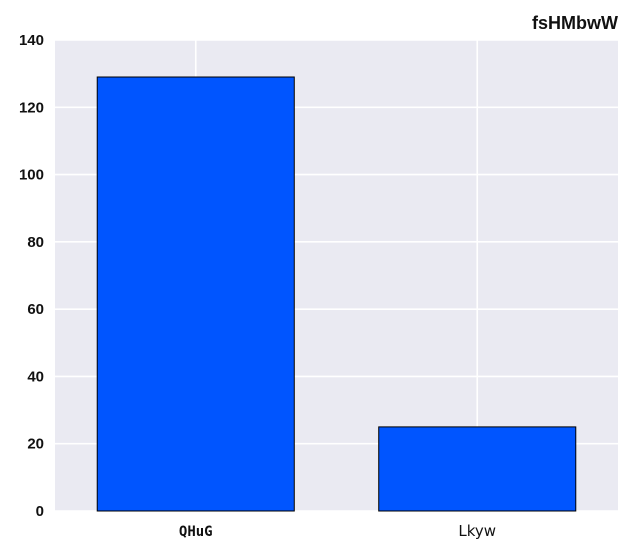  Describe the element at coordinates (35, 242) in the screenshot. I see `y-tick-label: 80` at that location.